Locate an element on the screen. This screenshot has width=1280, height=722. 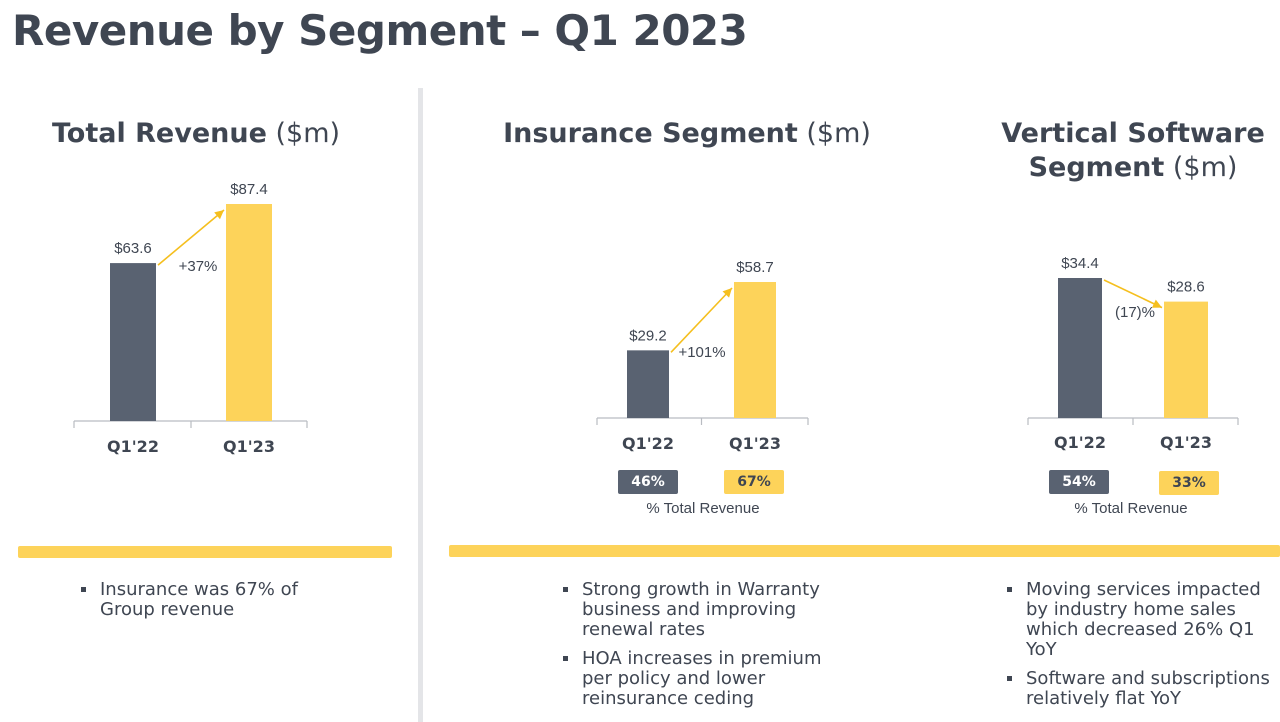
yellow-rule-left is located at coordinates (205, 552).